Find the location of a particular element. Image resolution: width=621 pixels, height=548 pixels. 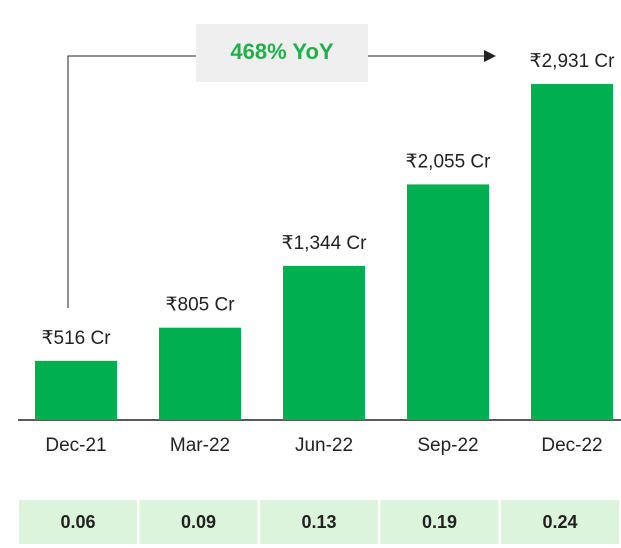

x-tick-label: Dec-22 is located at coordinates (571, 445).